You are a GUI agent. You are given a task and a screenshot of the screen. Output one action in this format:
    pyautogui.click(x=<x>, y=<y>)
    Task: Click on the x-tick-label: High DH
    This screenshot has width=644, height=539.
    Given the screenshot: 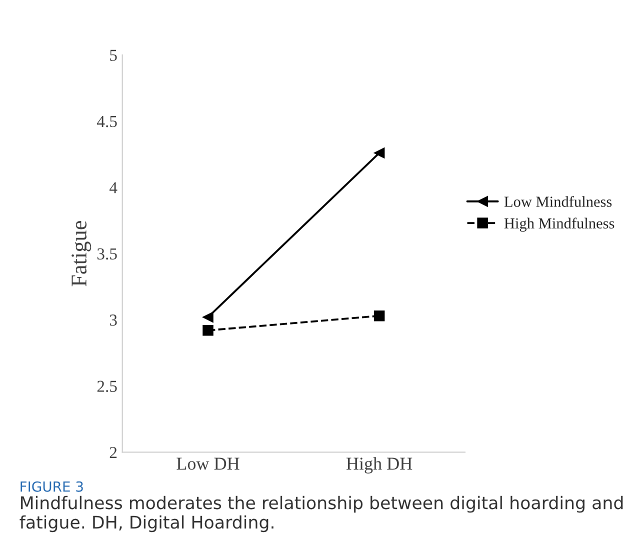 What is the action you would take?
    pyautogui.click(x=379, y=465)
    